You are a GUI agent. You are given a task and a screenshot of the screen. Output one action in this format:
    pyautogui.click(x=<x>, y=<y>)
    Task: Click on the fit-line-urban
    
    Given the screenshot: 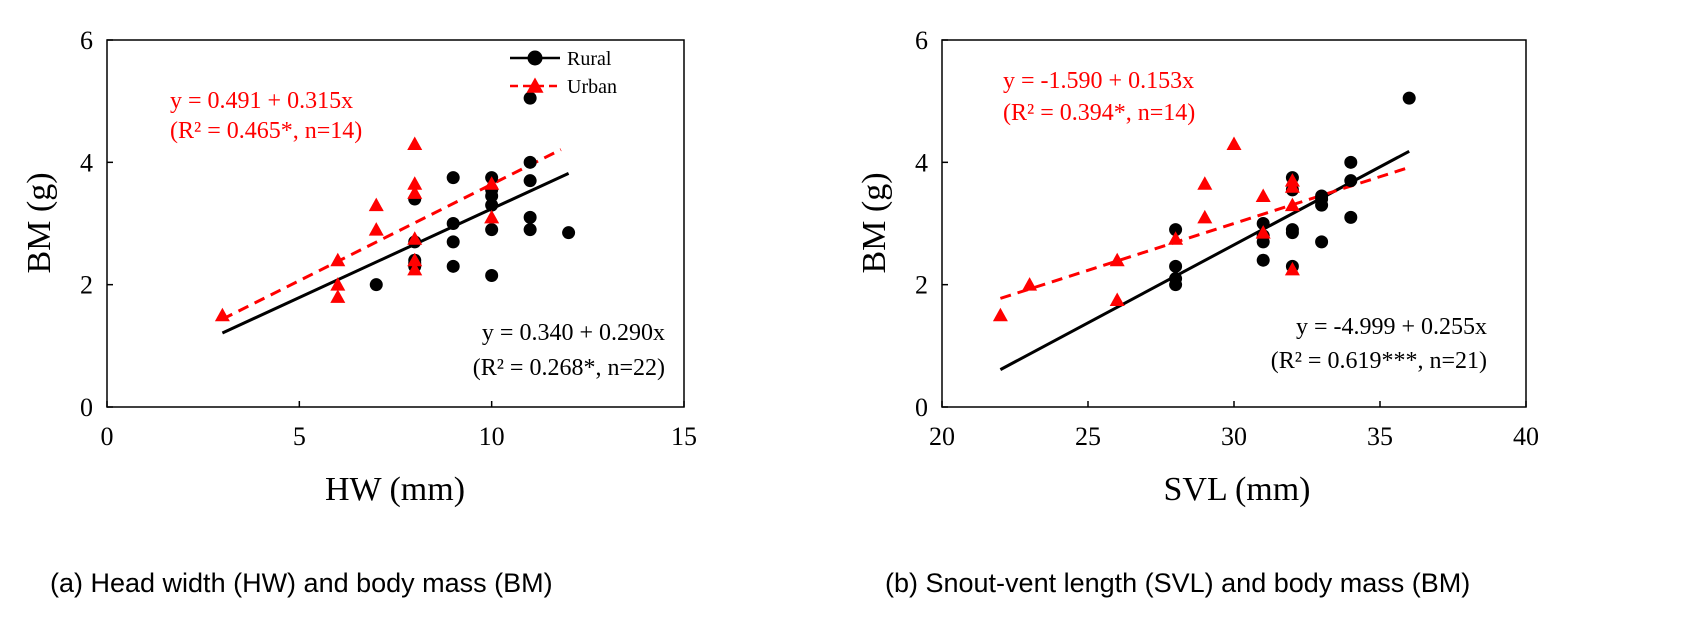 What is the action you would take?
    pyautogui.click(x=391, y=234)
    